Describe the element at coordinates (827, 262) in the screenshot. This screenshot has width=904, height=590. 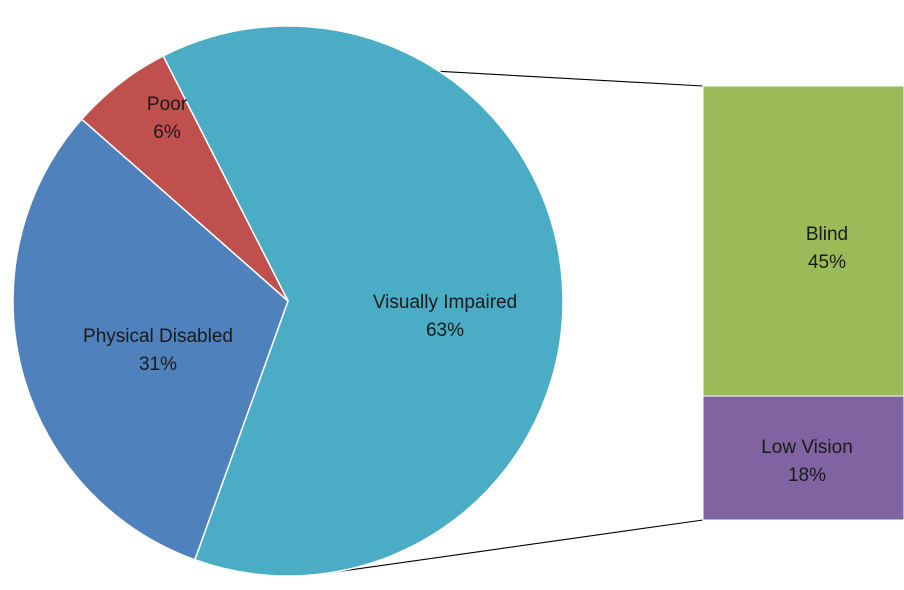
I see `bar-label-blind-value: 45%` at that location.